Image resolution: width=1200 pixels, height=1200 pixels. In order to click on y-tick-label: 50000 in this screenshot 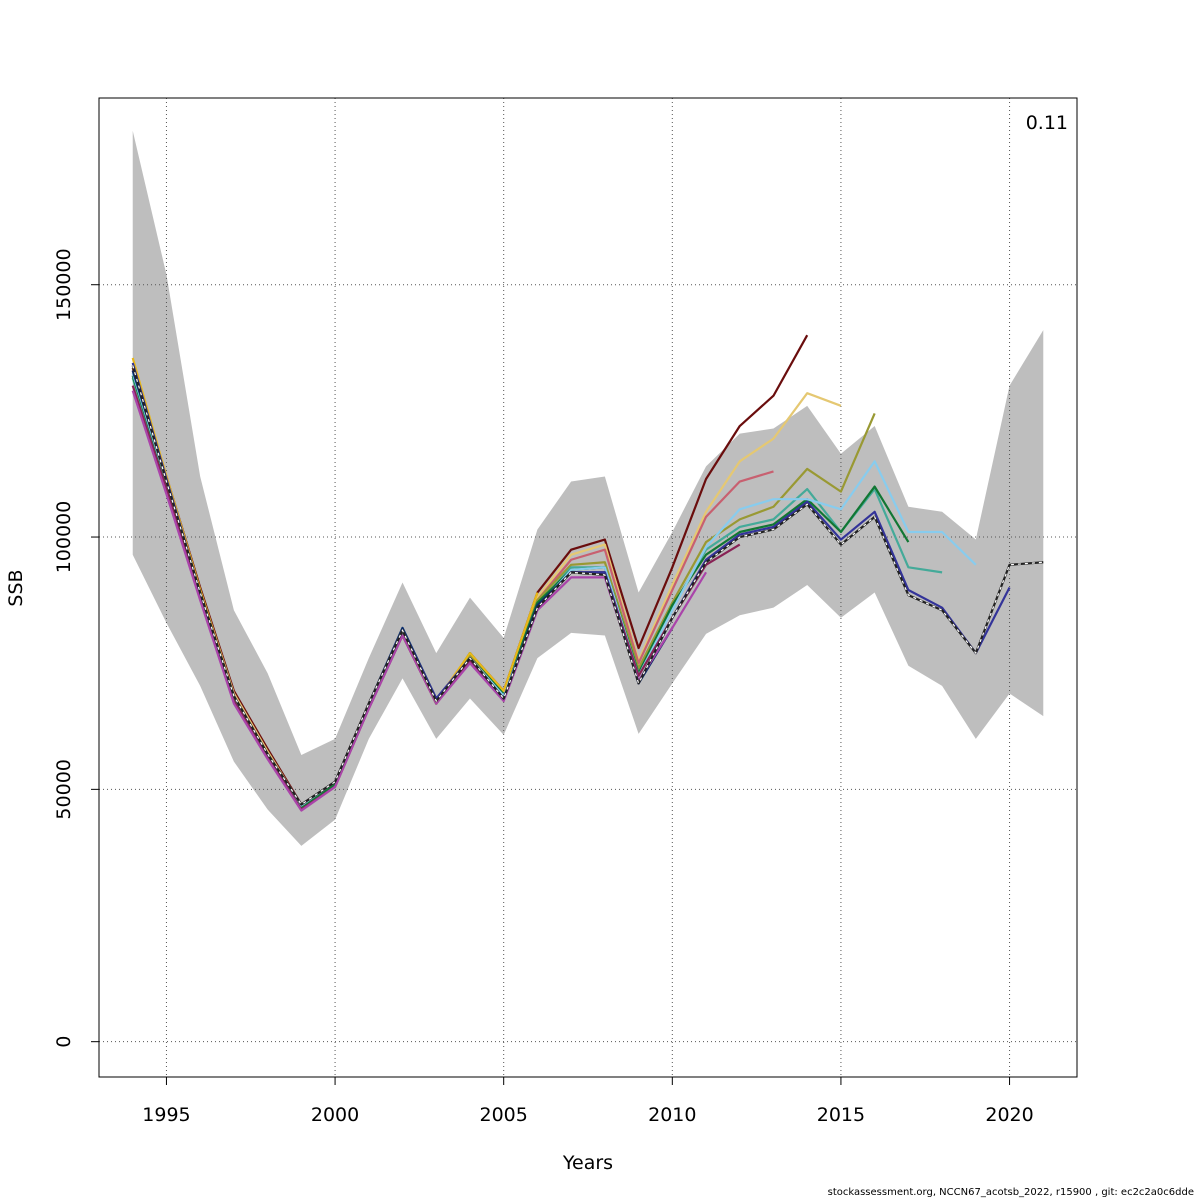, I will do `click(64, 789)`.